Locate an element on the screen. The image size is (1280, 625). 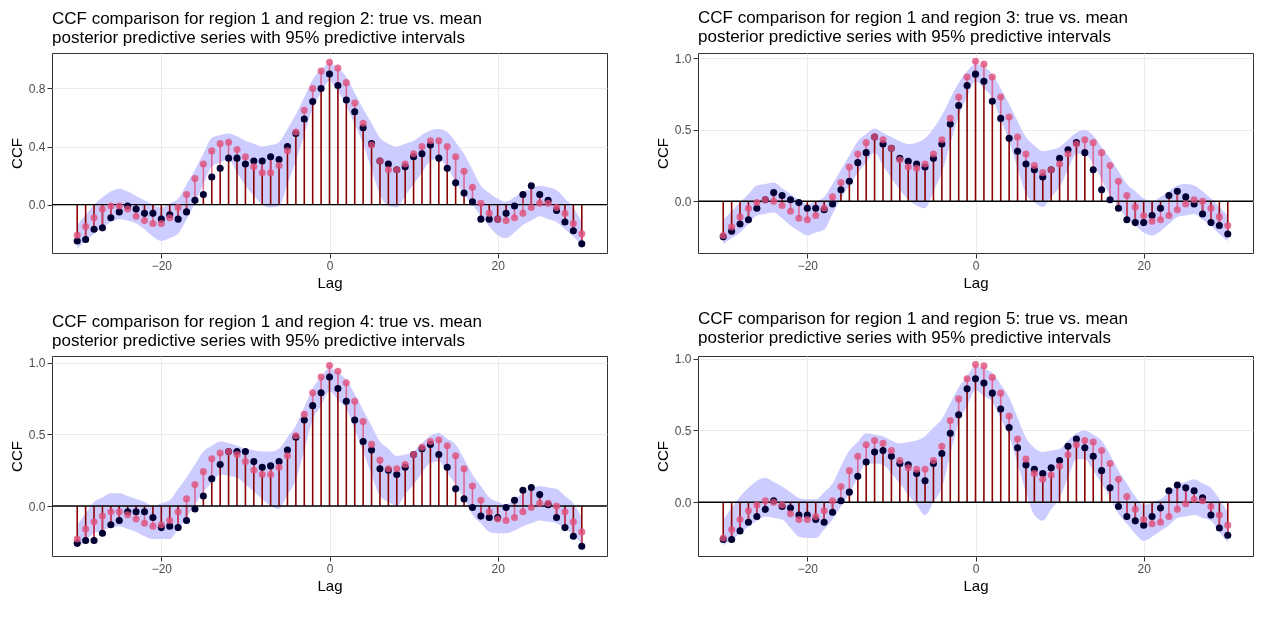
y-tick-label: 0.8 is located at coordinates (37, 88).